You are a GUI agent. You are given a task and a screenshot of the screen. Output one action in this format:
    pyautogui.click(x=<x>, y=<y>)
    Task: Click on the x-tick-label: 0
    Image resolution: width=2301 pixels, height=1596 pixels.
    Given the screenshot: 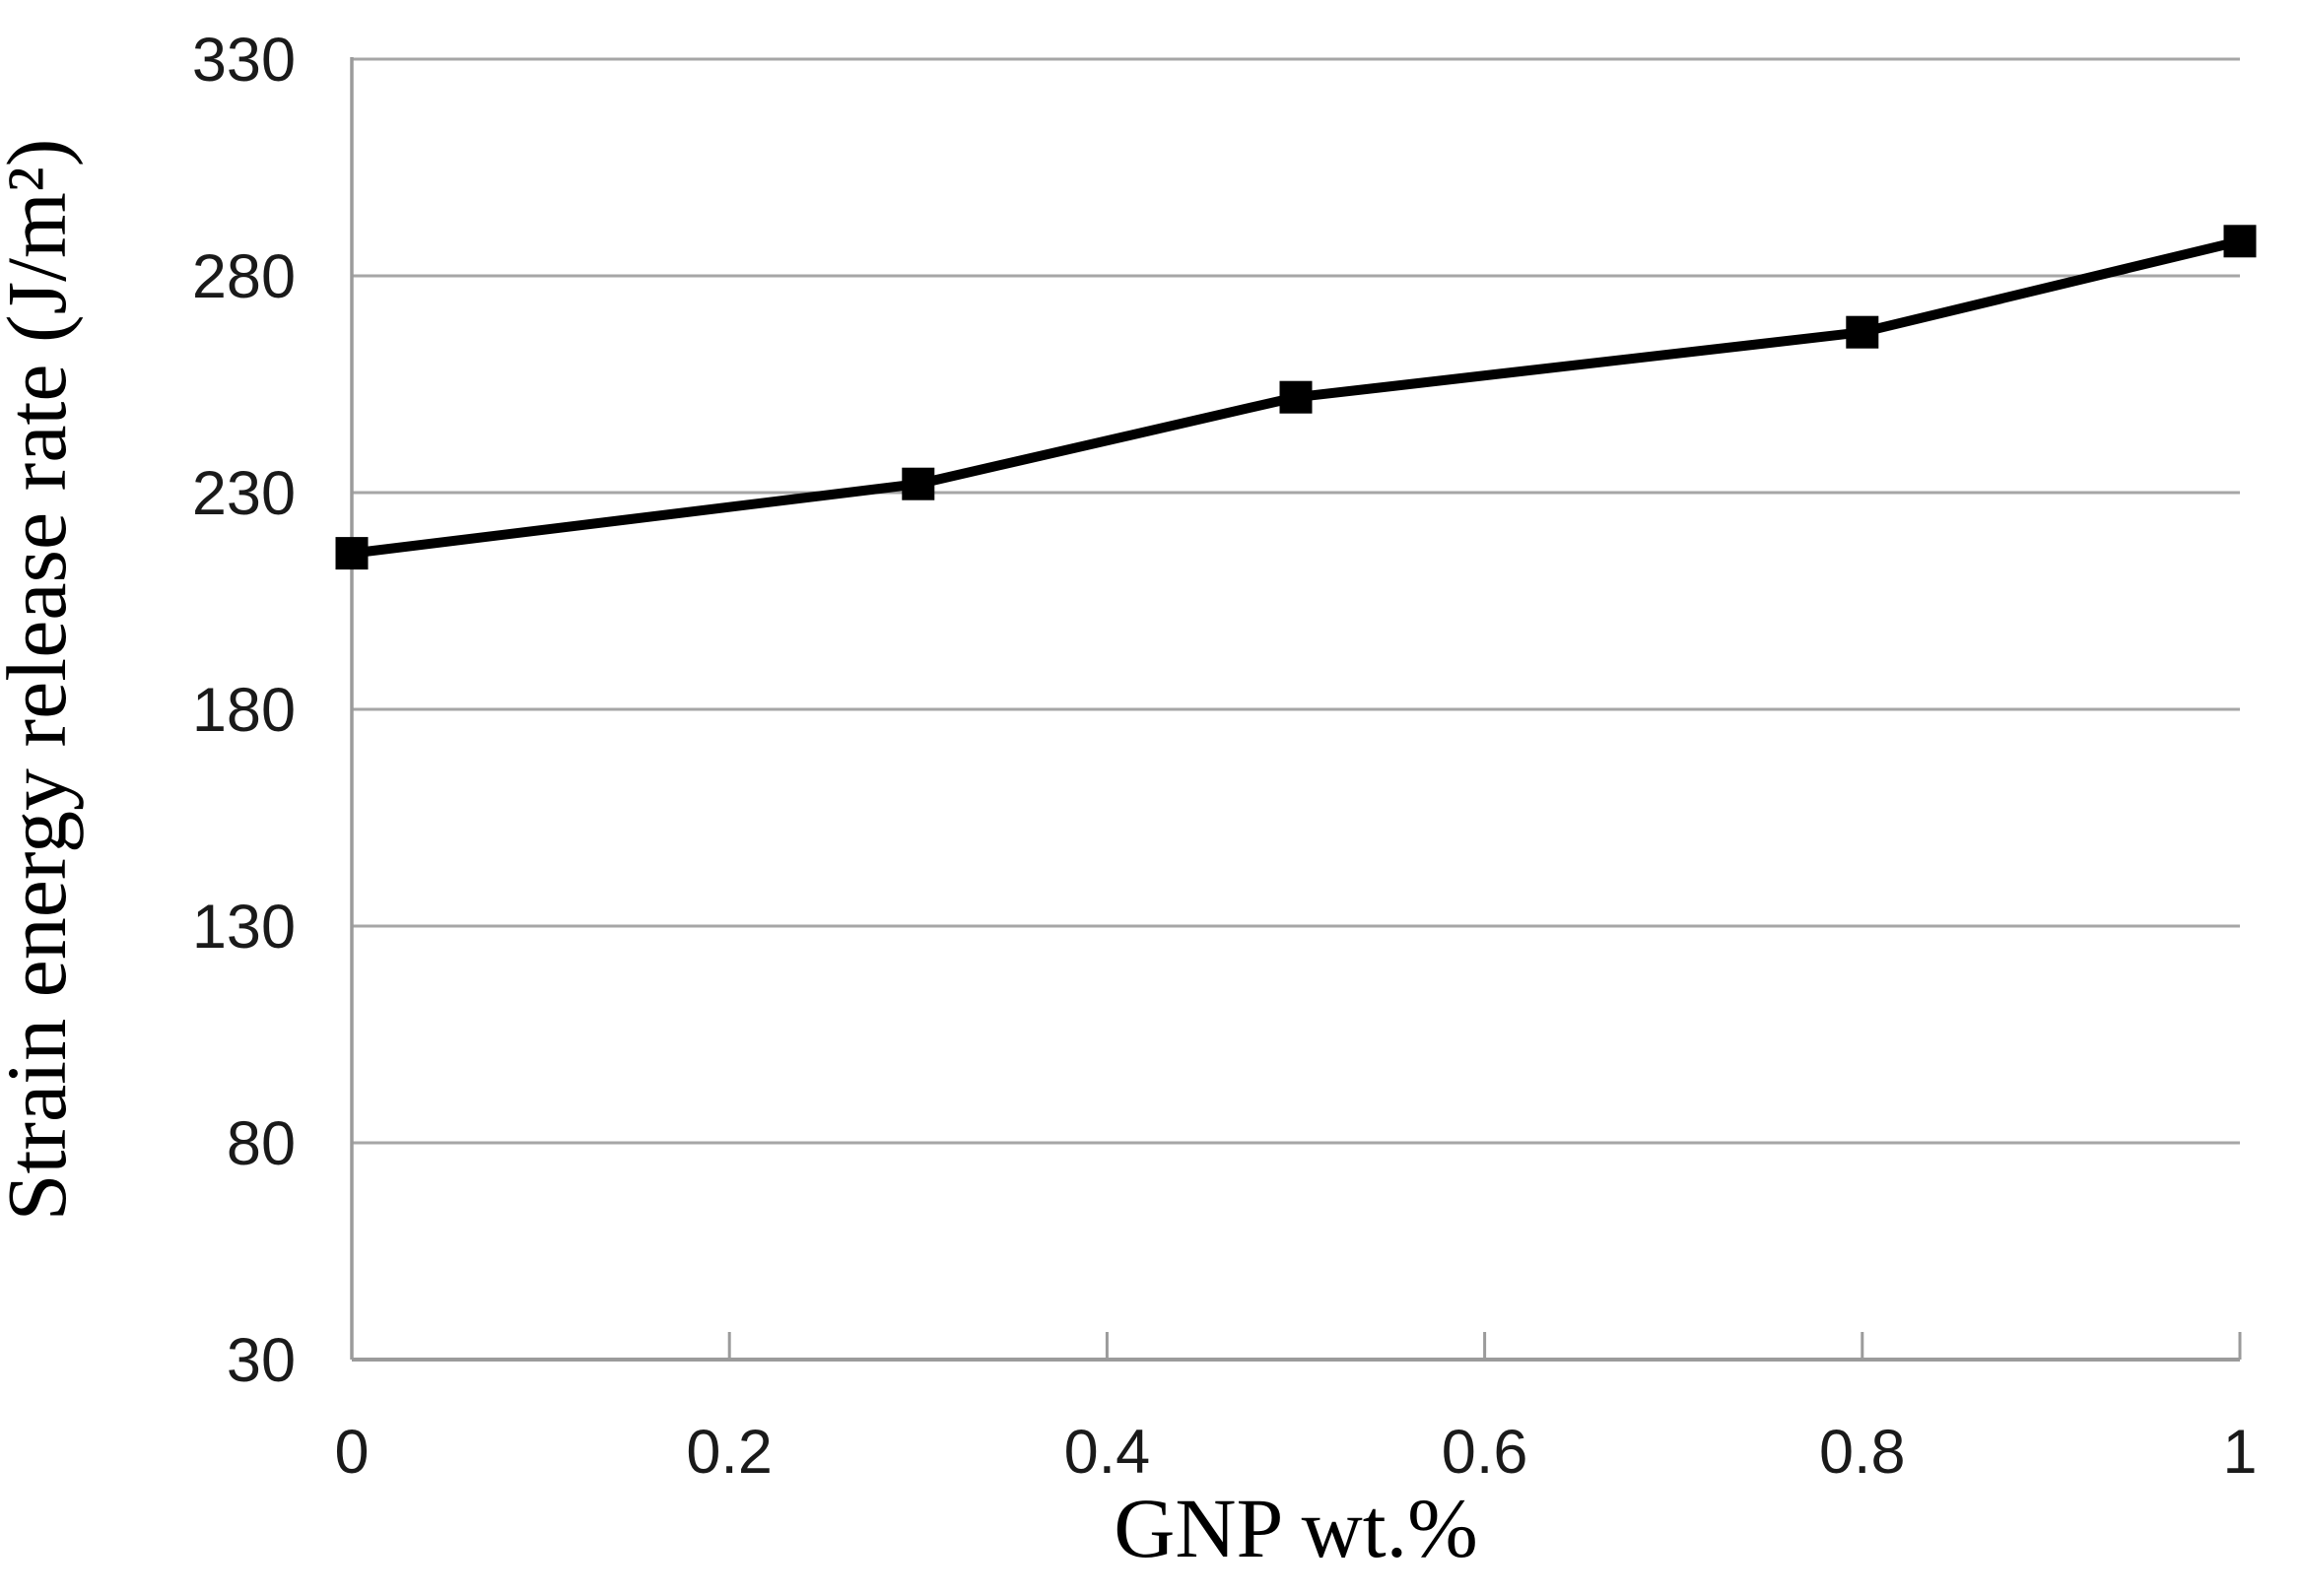 What is the action you would take?
    pyautogui.click(x=351, y=1453)
    